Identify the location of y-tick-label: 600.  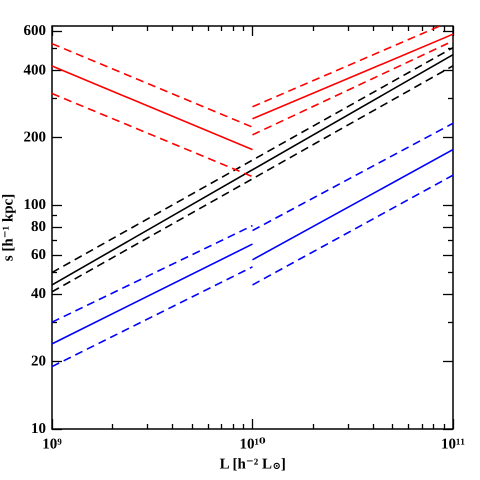
(35, 30).